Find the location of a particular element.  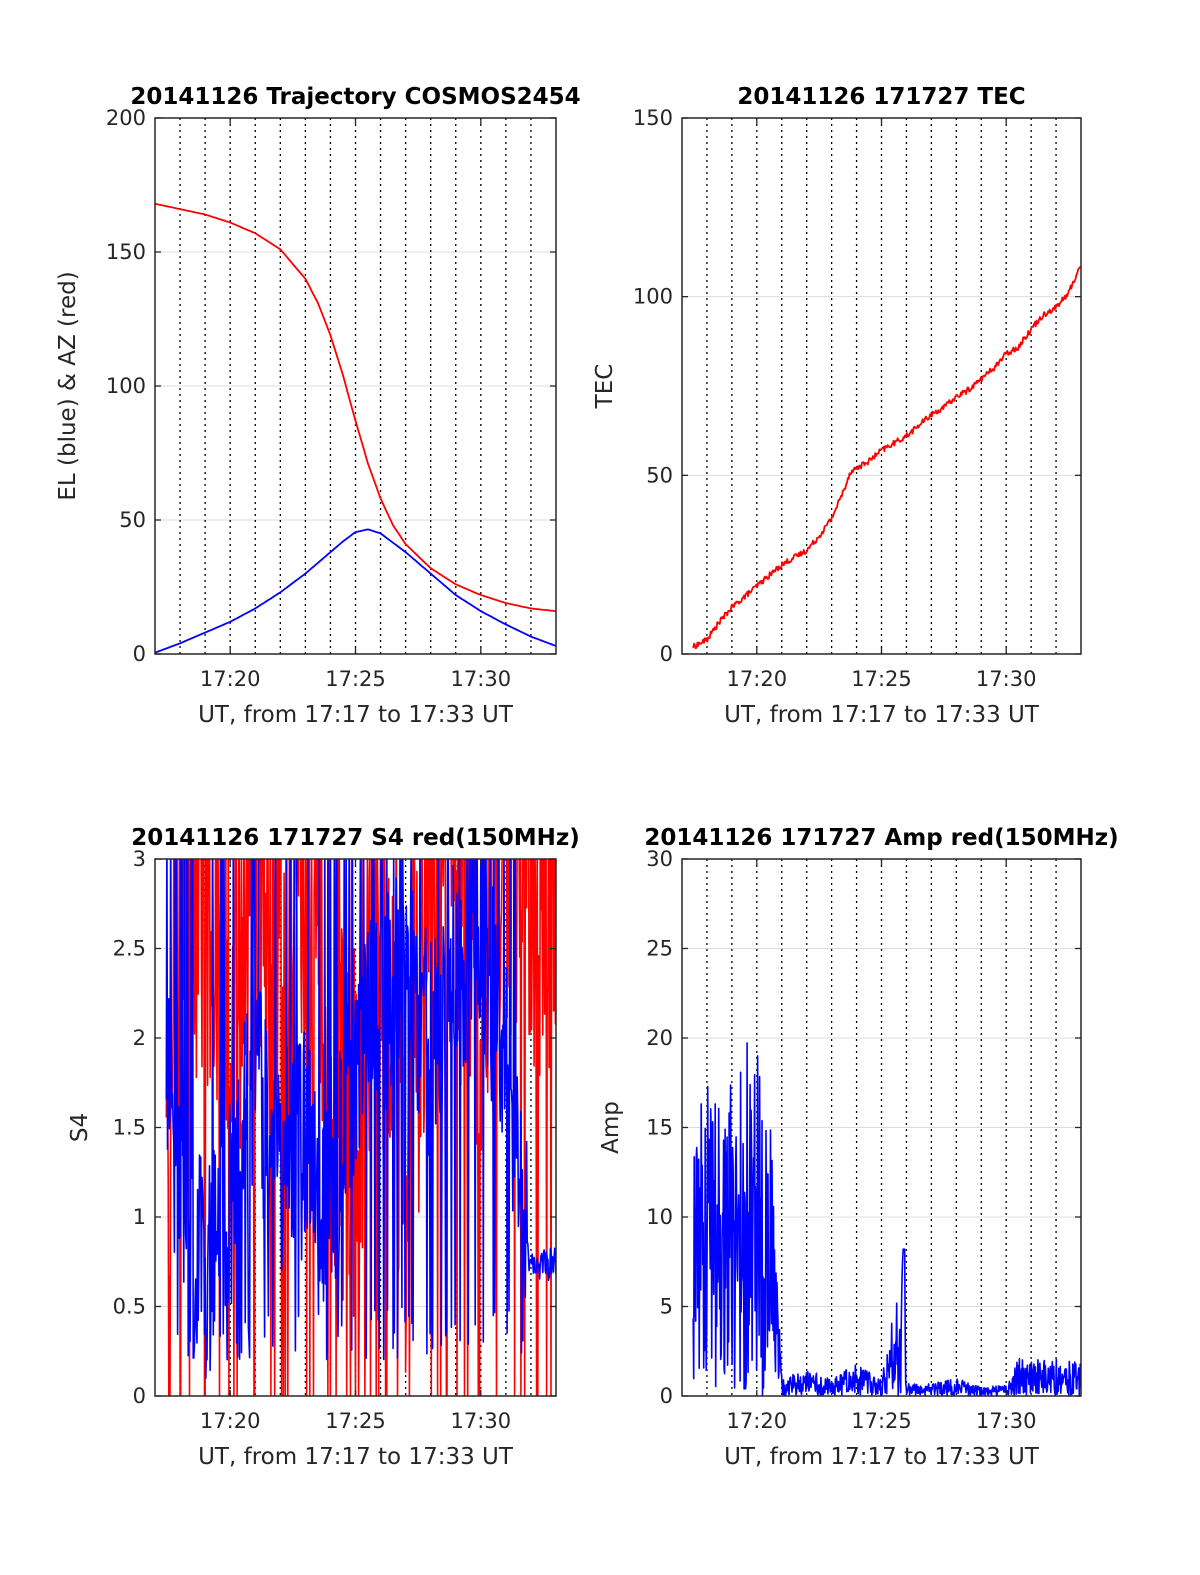

y-axis-label: Amp is located at coordinates (611, 1127).